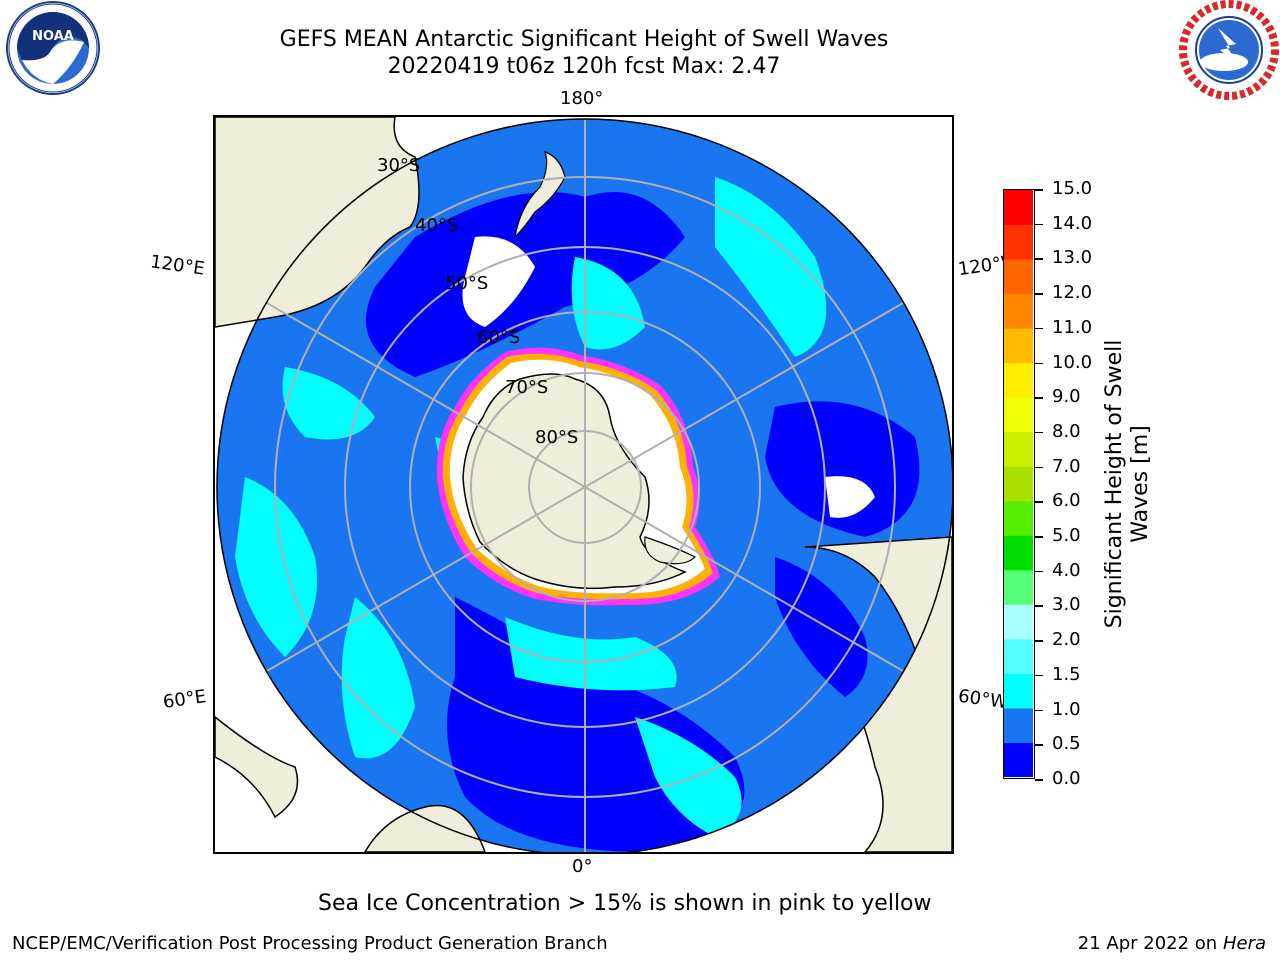 Image resolution: width=1280 pixels, height=960 pixels. What do you see at coordinates (556, 437) in the screenshot?
I see `lat-label-80s: 80°S` at bounding box center [556, 437].